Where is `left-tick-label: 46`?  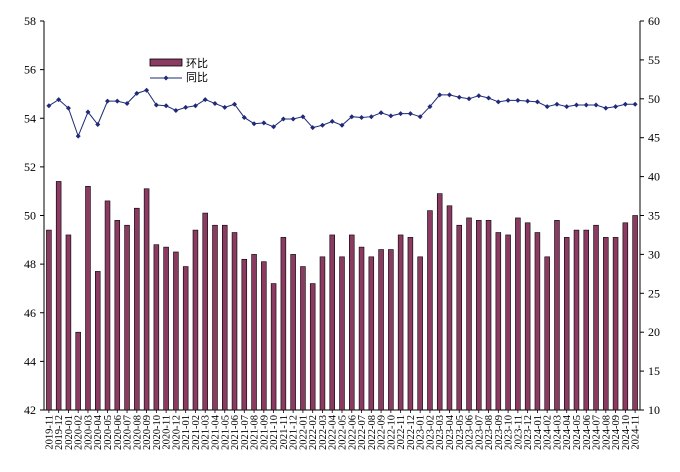 left-tick-label: 46 is located at coordinates (30, 313).